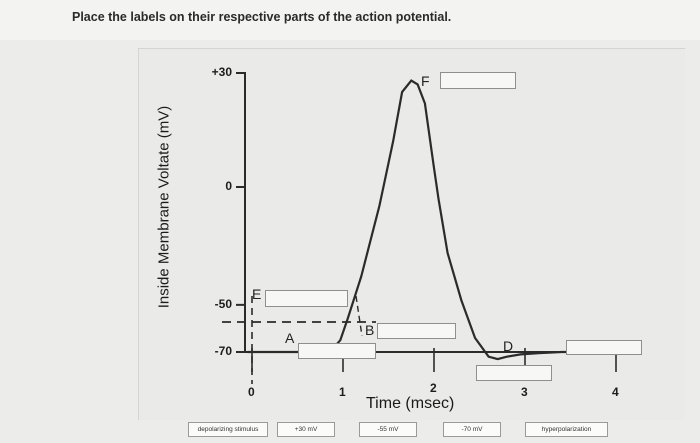 The image size is (700, 443). I want to click on drop-target-b, so click(416, 331).